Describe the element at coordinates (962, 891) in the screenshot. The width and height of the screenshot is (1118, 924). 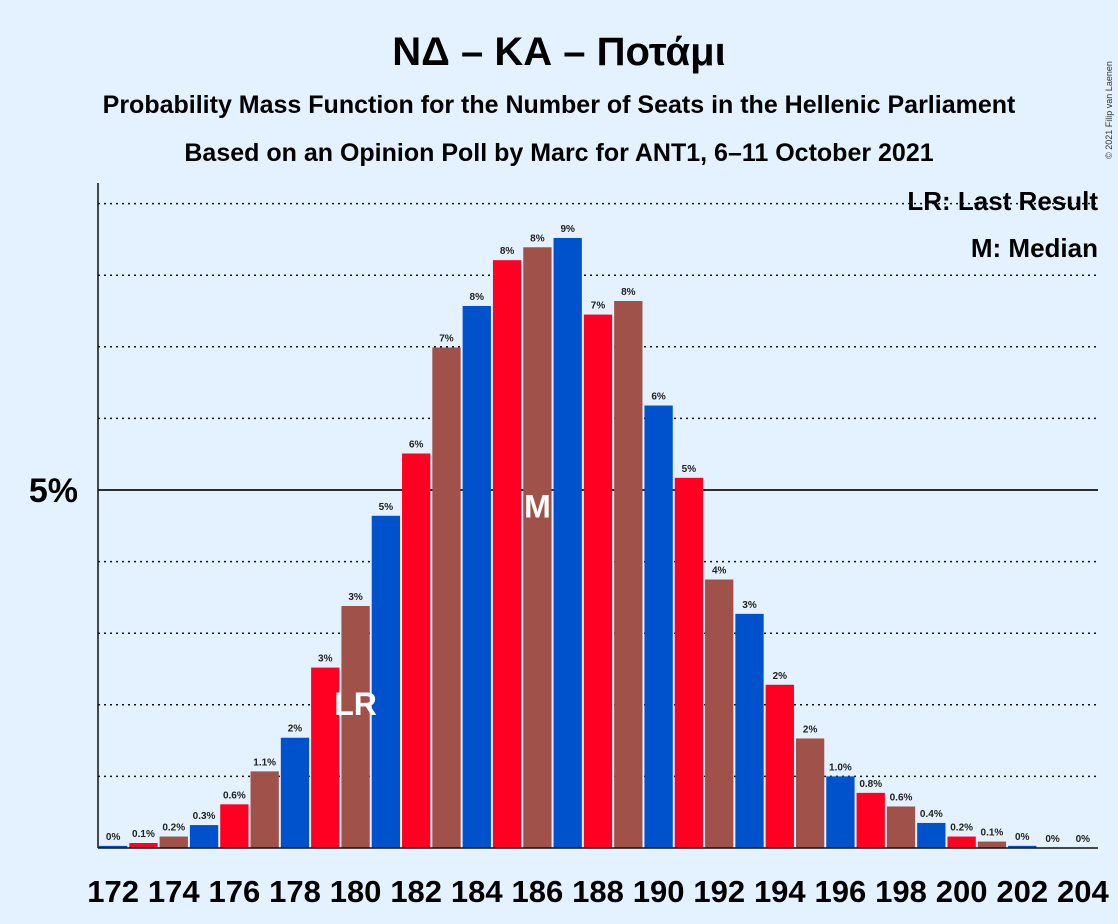
I see `x-tick-label-200: 200` at that location.